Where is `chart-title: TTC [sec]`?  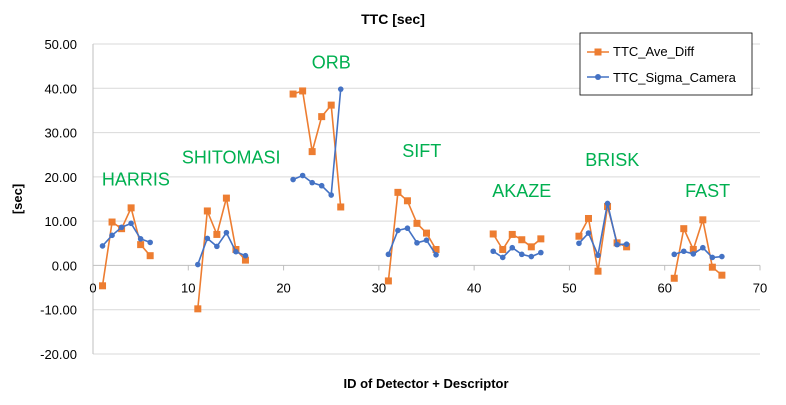 chart-title: TTC [sec] is located at coordinates (393, 19).